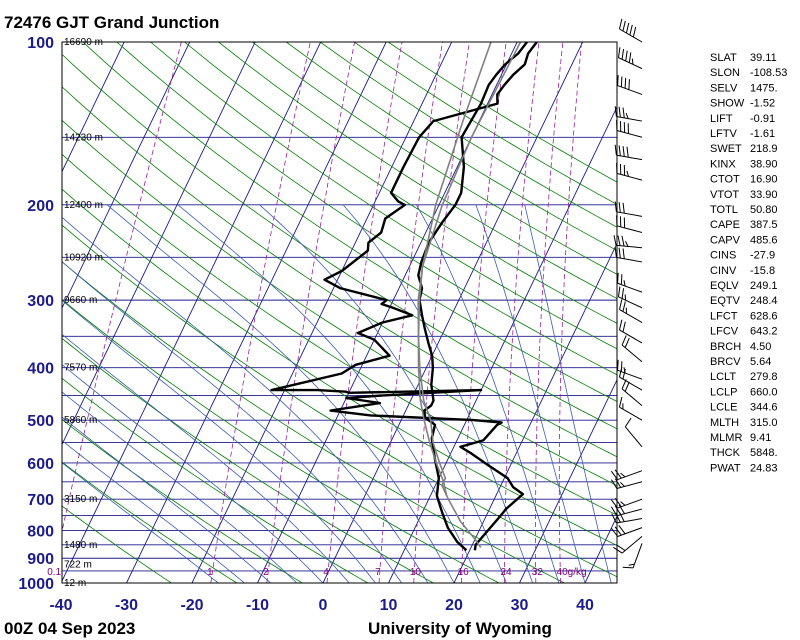 The width and height of the screenshot is (800, 640). Describe the element at coordinates (40, 369) in the screenshot. I see `pressure-tick-label: 400` at that location.